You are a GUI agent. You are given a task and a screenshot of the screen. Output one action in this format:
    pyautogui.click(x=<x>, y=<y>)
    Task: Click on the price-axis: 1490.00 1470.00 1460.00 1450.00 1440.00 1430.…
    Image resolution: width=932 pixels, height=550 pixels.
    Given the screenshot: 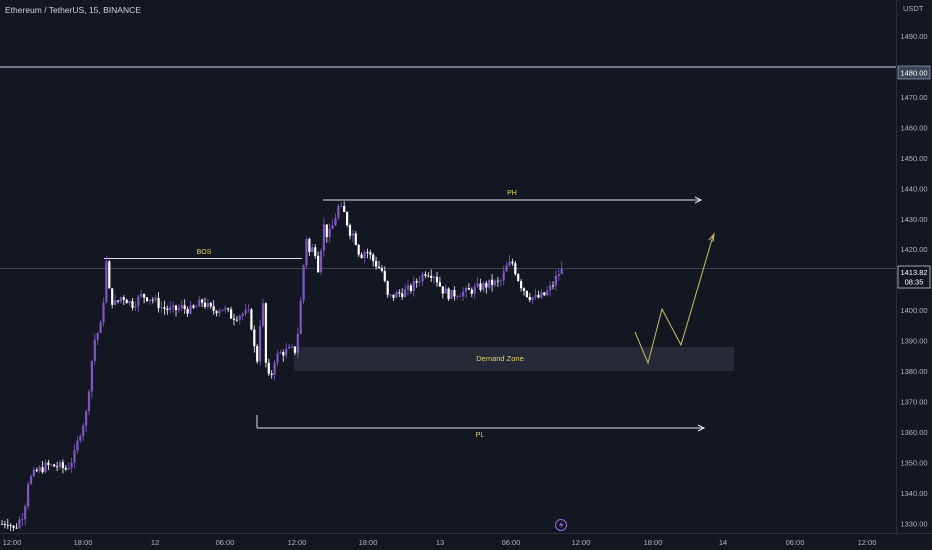 What is the action you would take?
    pyautogui.click(x=913, y=280)
    